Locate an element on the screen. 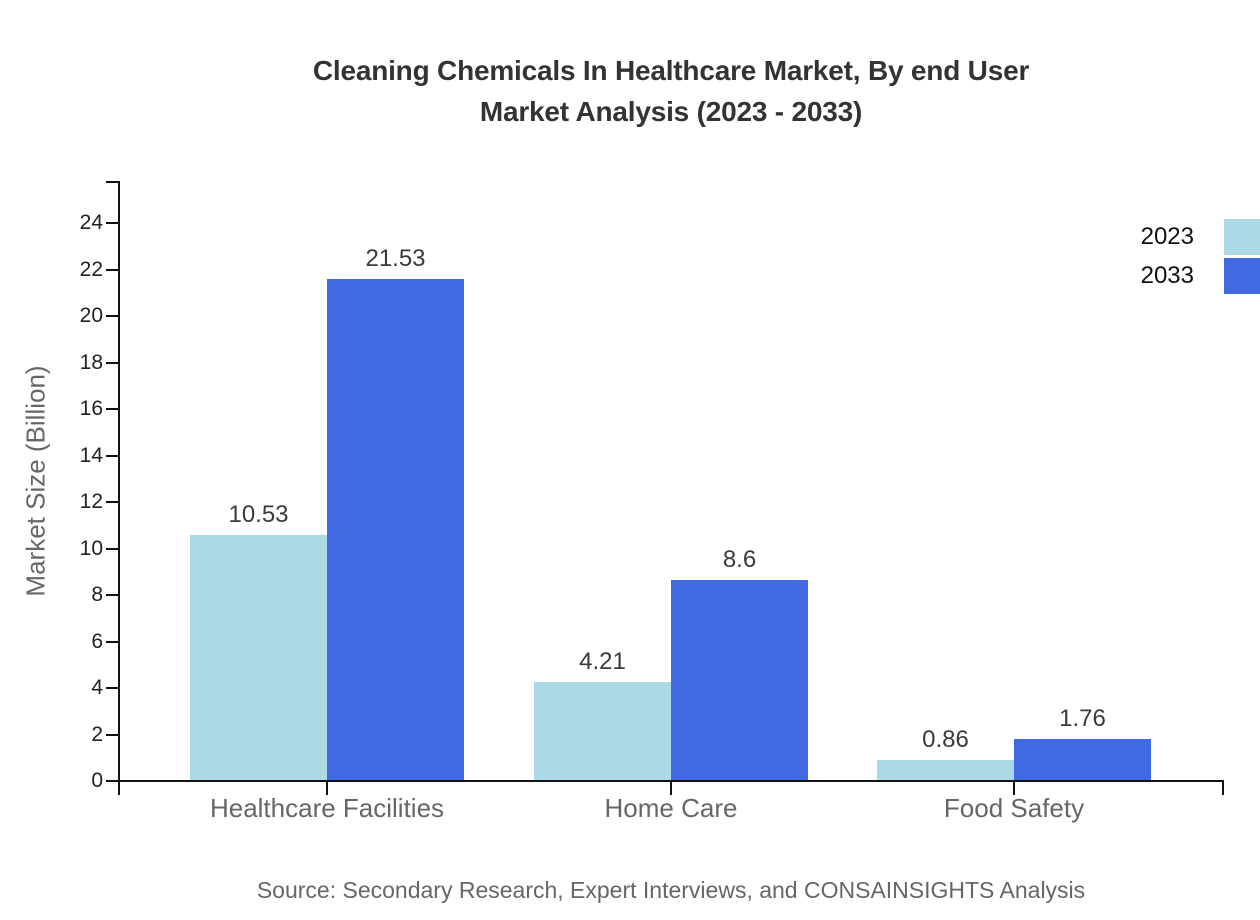 This screenshot has width=1260, height=920. y-tick-label-22: 22 is located at coordinates (91, 269).